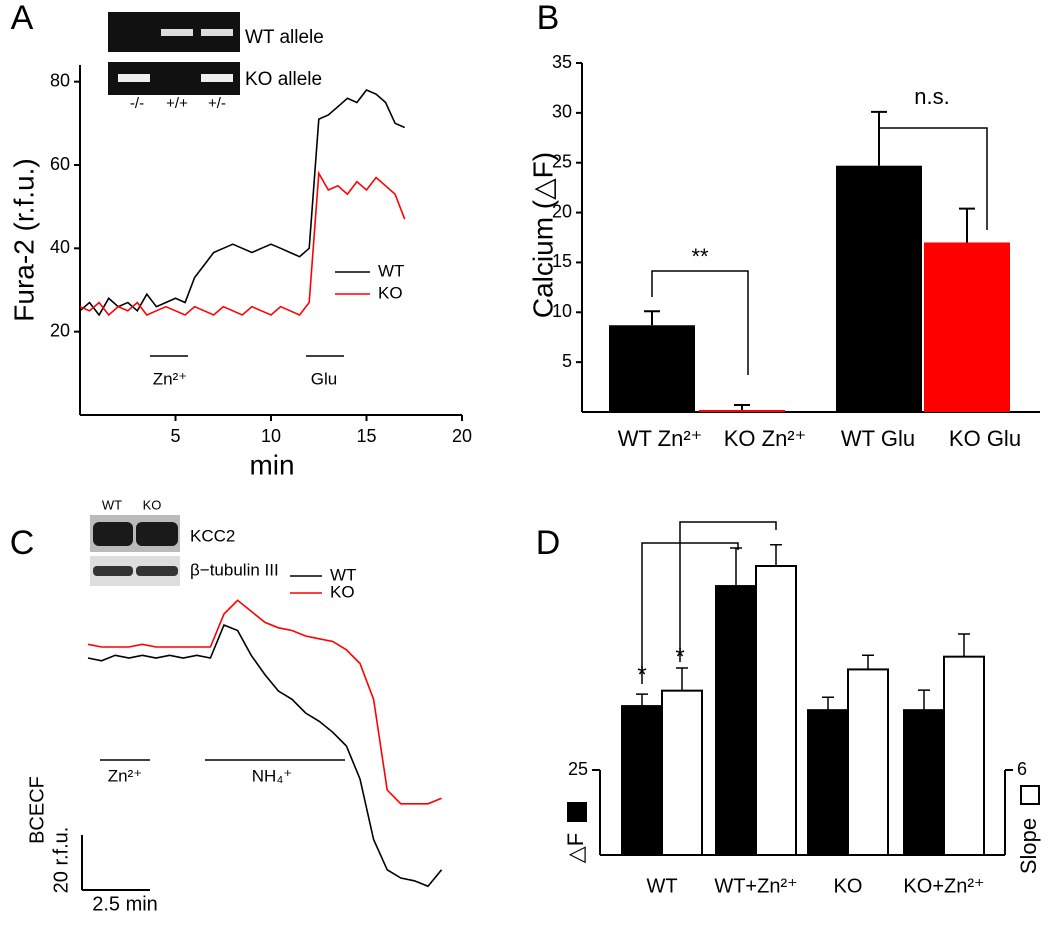 This screenshot has width=1050, height=925. Describe the element at coordinates (37, 810) in the screenshot. I see `scale-title: BCECF` at that location.